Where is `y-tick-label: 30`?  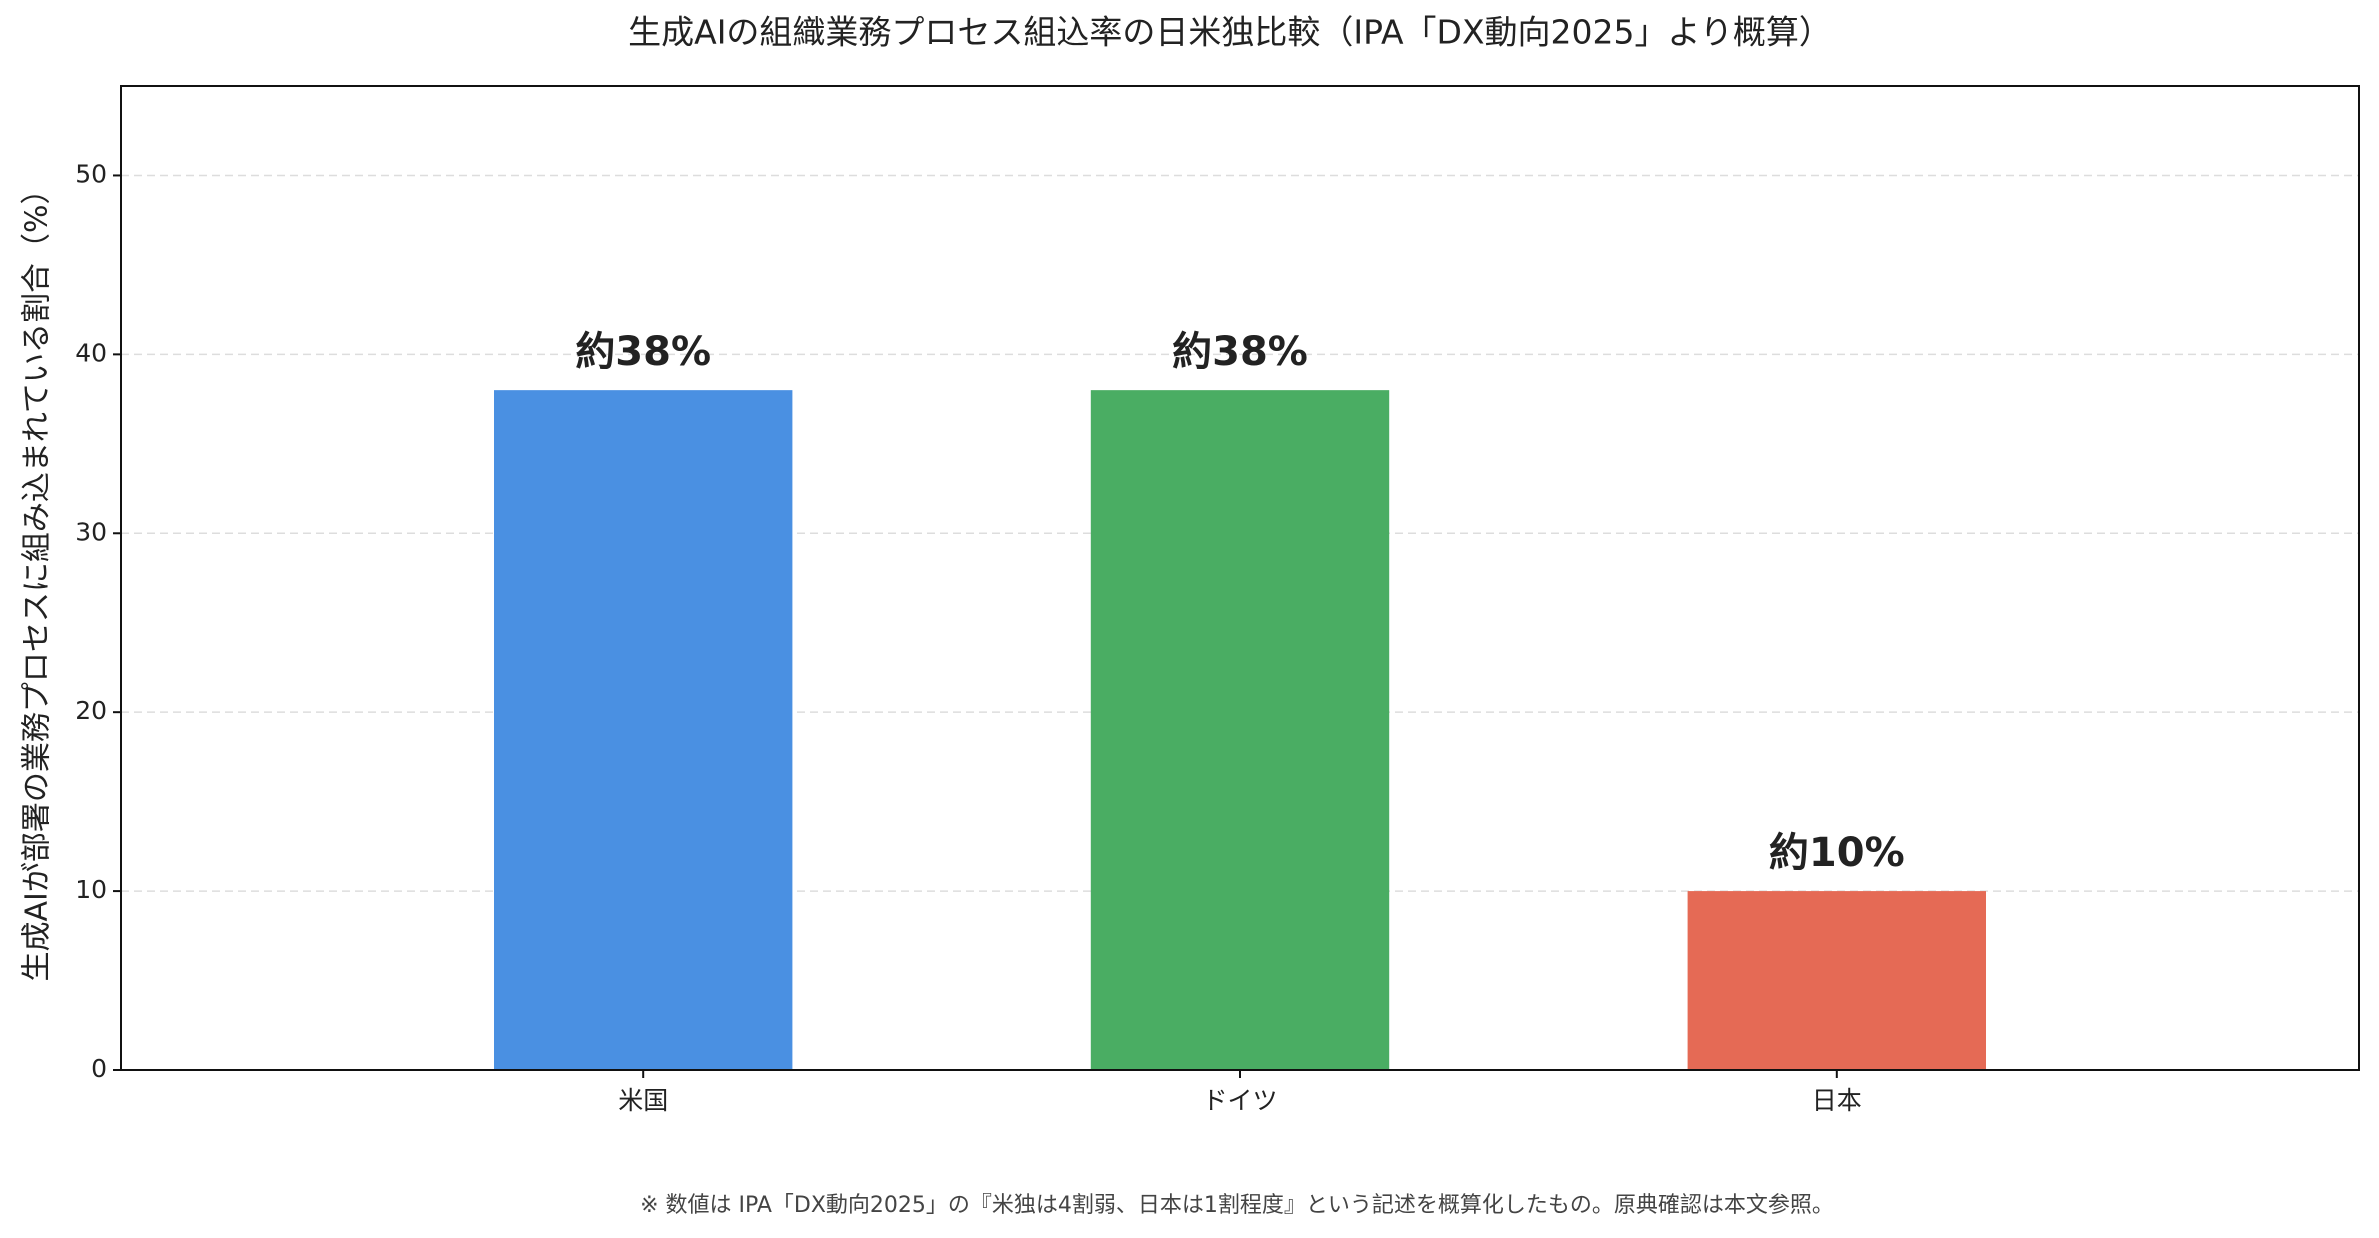 y-tick-label: 30 is located at coordinates (91, 531).